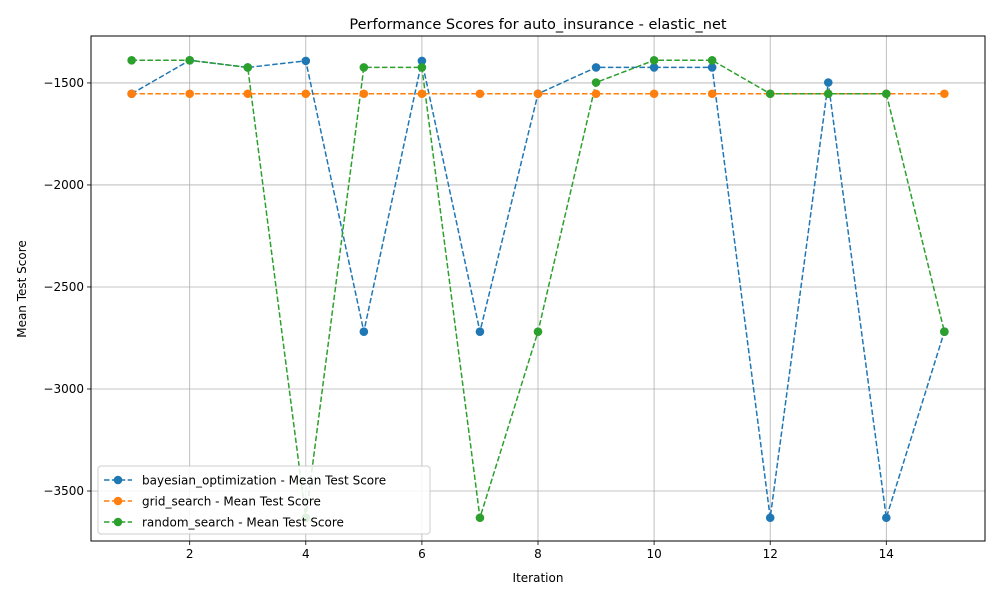 This screenshot has height=600, width=1000. Describe the element at coordinates (63, 287) in the screenshot. I see `y-tick-label: −2500` at that location.